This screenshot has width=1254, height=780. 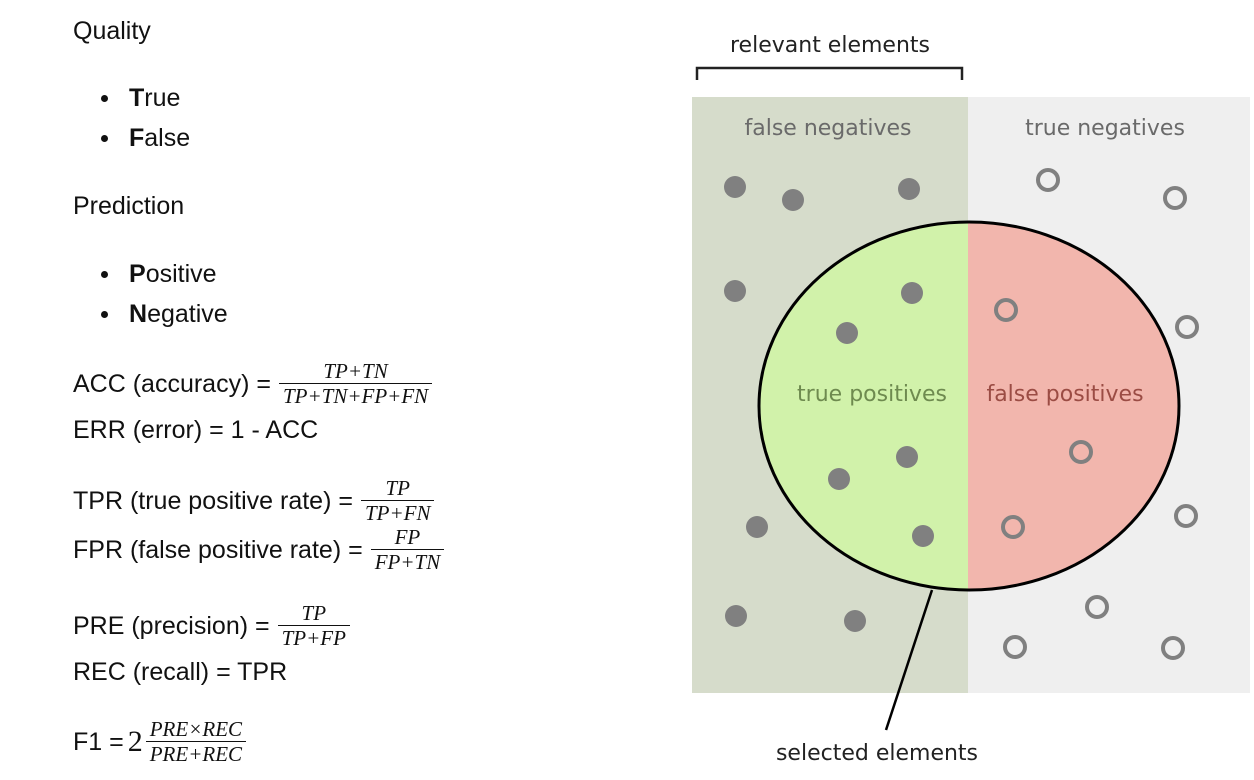 I want to click on denominator: PRE+REC, so click(x=196, y=753).